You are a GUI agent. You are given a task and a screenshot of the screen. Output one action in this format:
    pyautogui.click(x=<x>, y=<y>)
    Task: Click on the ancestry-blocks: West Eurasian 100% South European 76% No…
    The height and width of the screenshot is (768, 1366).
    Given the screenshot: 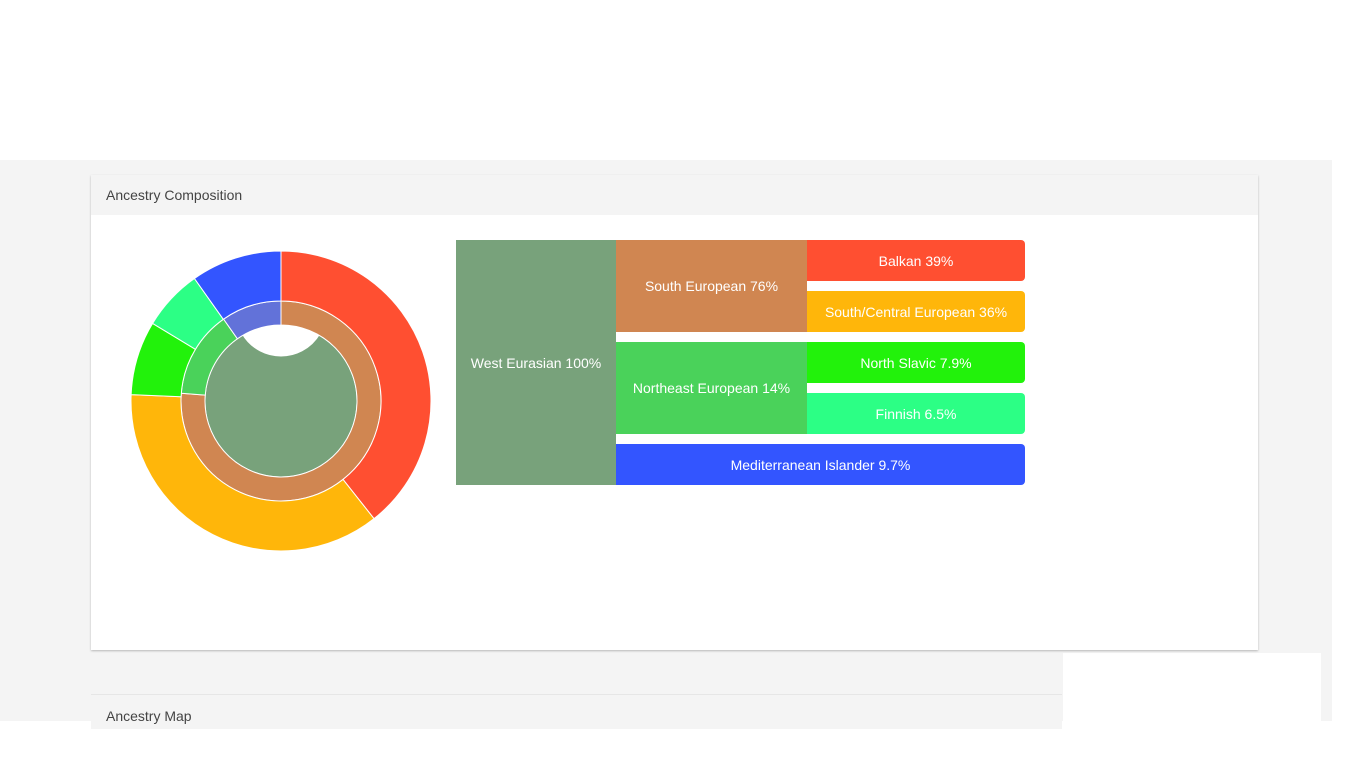 What is the action you would take?
    pyautogui.click(x=740, y=362)
    